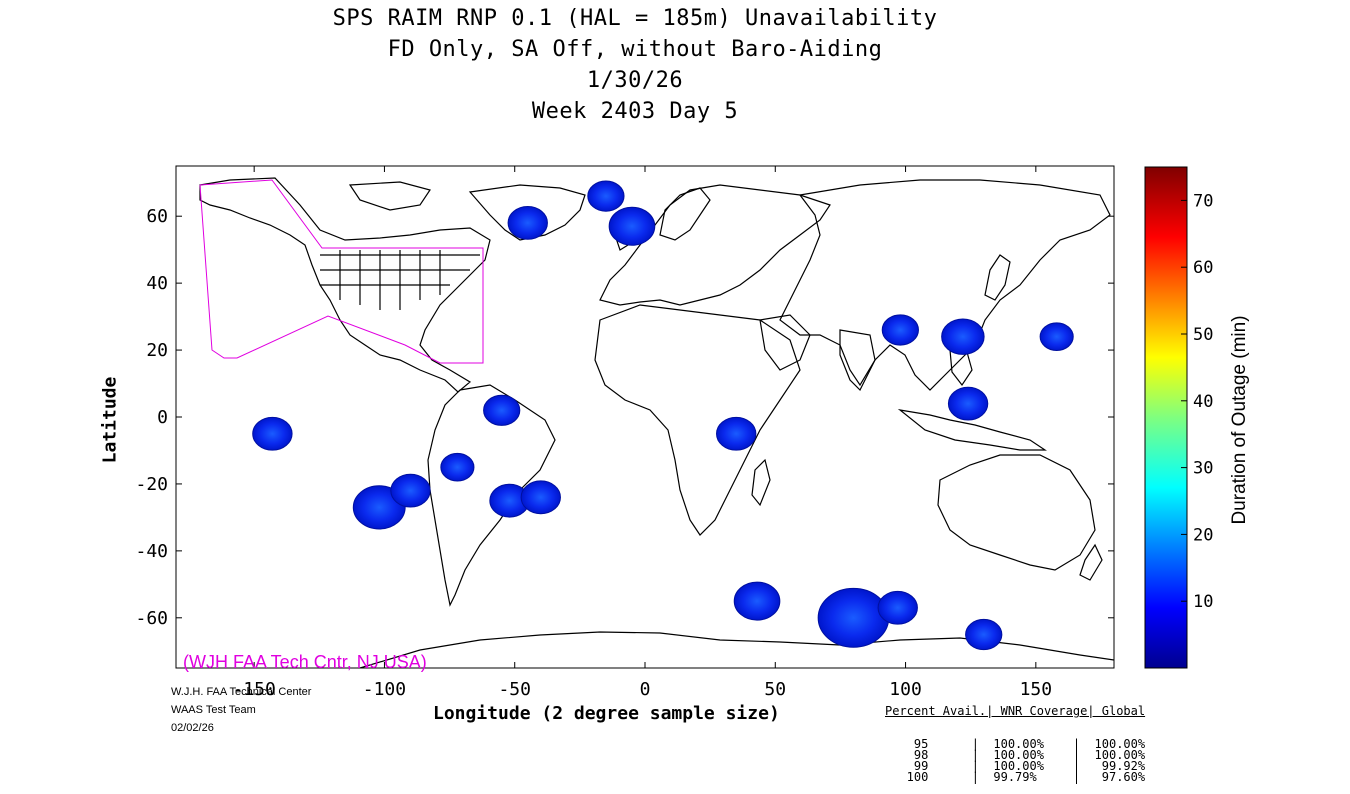 The height and width of the screenshot is (794, 1350). What do you see at coordinates (1015, 711) in the screenshot?
I see `stats-header: Percent Avail.| WNR Coverage| Global` at bounding box center [1015, 711].